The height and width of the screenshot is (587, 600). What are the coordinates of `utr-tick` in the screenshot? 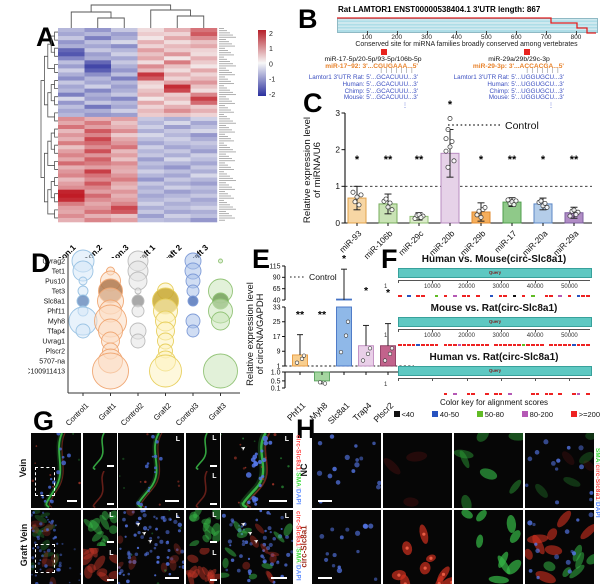 It's located at (576, 33).